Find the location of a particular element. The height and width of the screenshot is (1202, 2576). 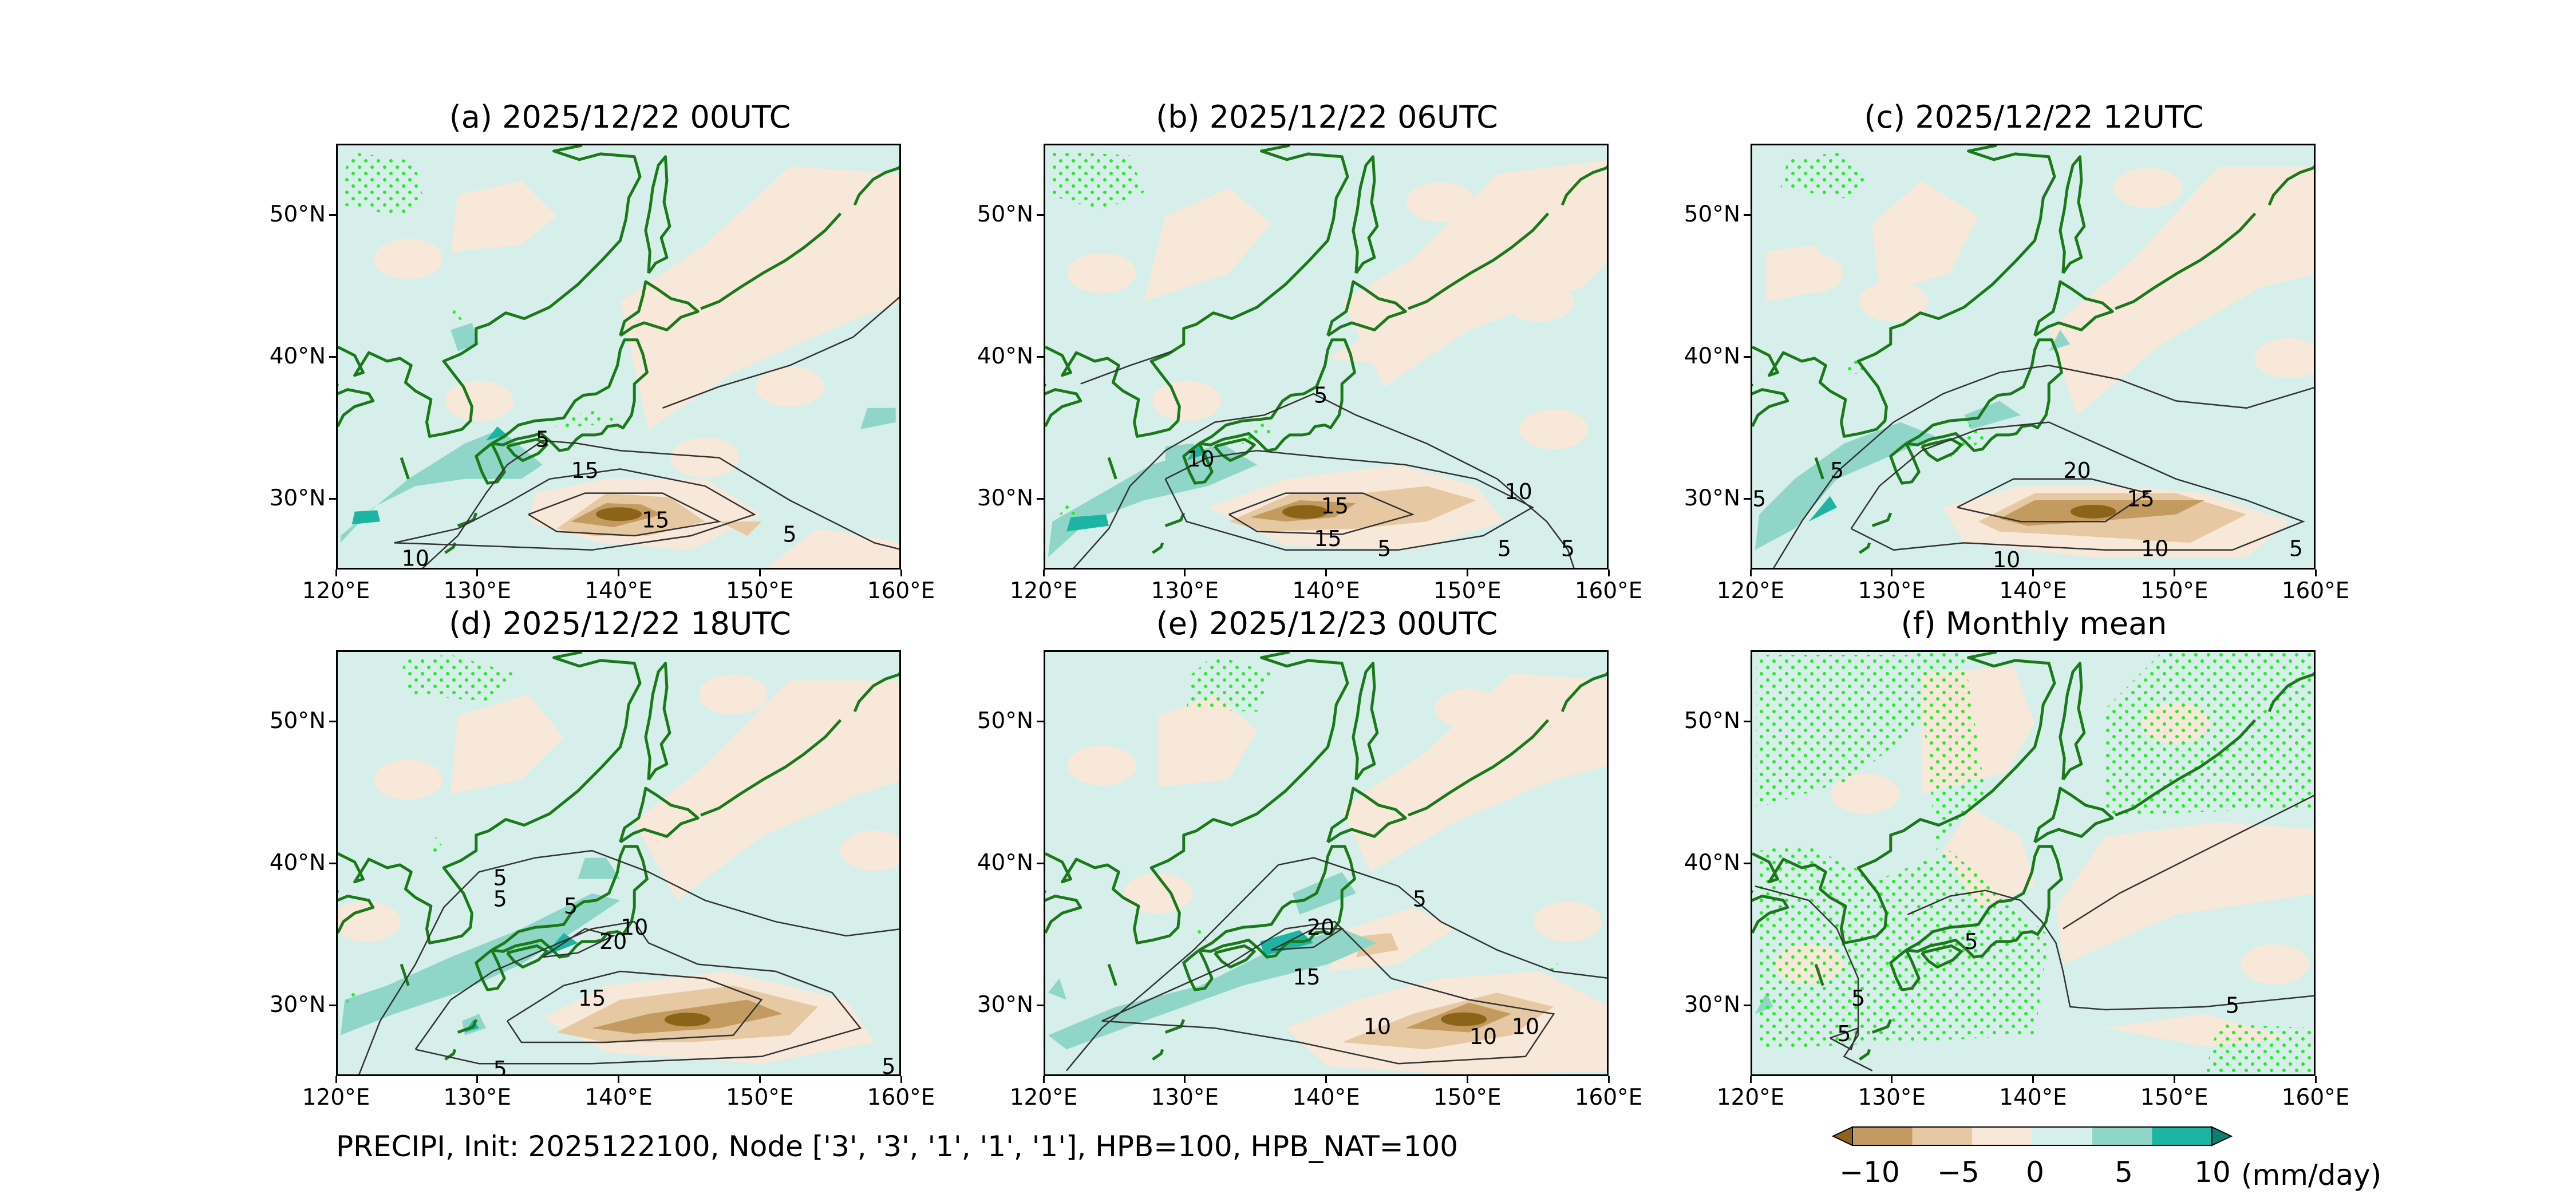

map-panel-b: 5 10 15 15 10 5 5 5 is located at coordinates (1326, 357).